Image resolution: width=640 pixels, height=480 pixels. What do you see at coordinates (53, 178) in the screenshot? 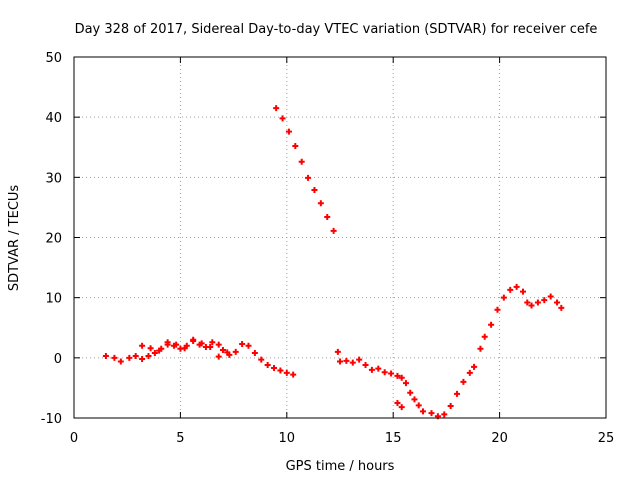
I see `y-tick-label: 30` at bounding box center [53, 178].